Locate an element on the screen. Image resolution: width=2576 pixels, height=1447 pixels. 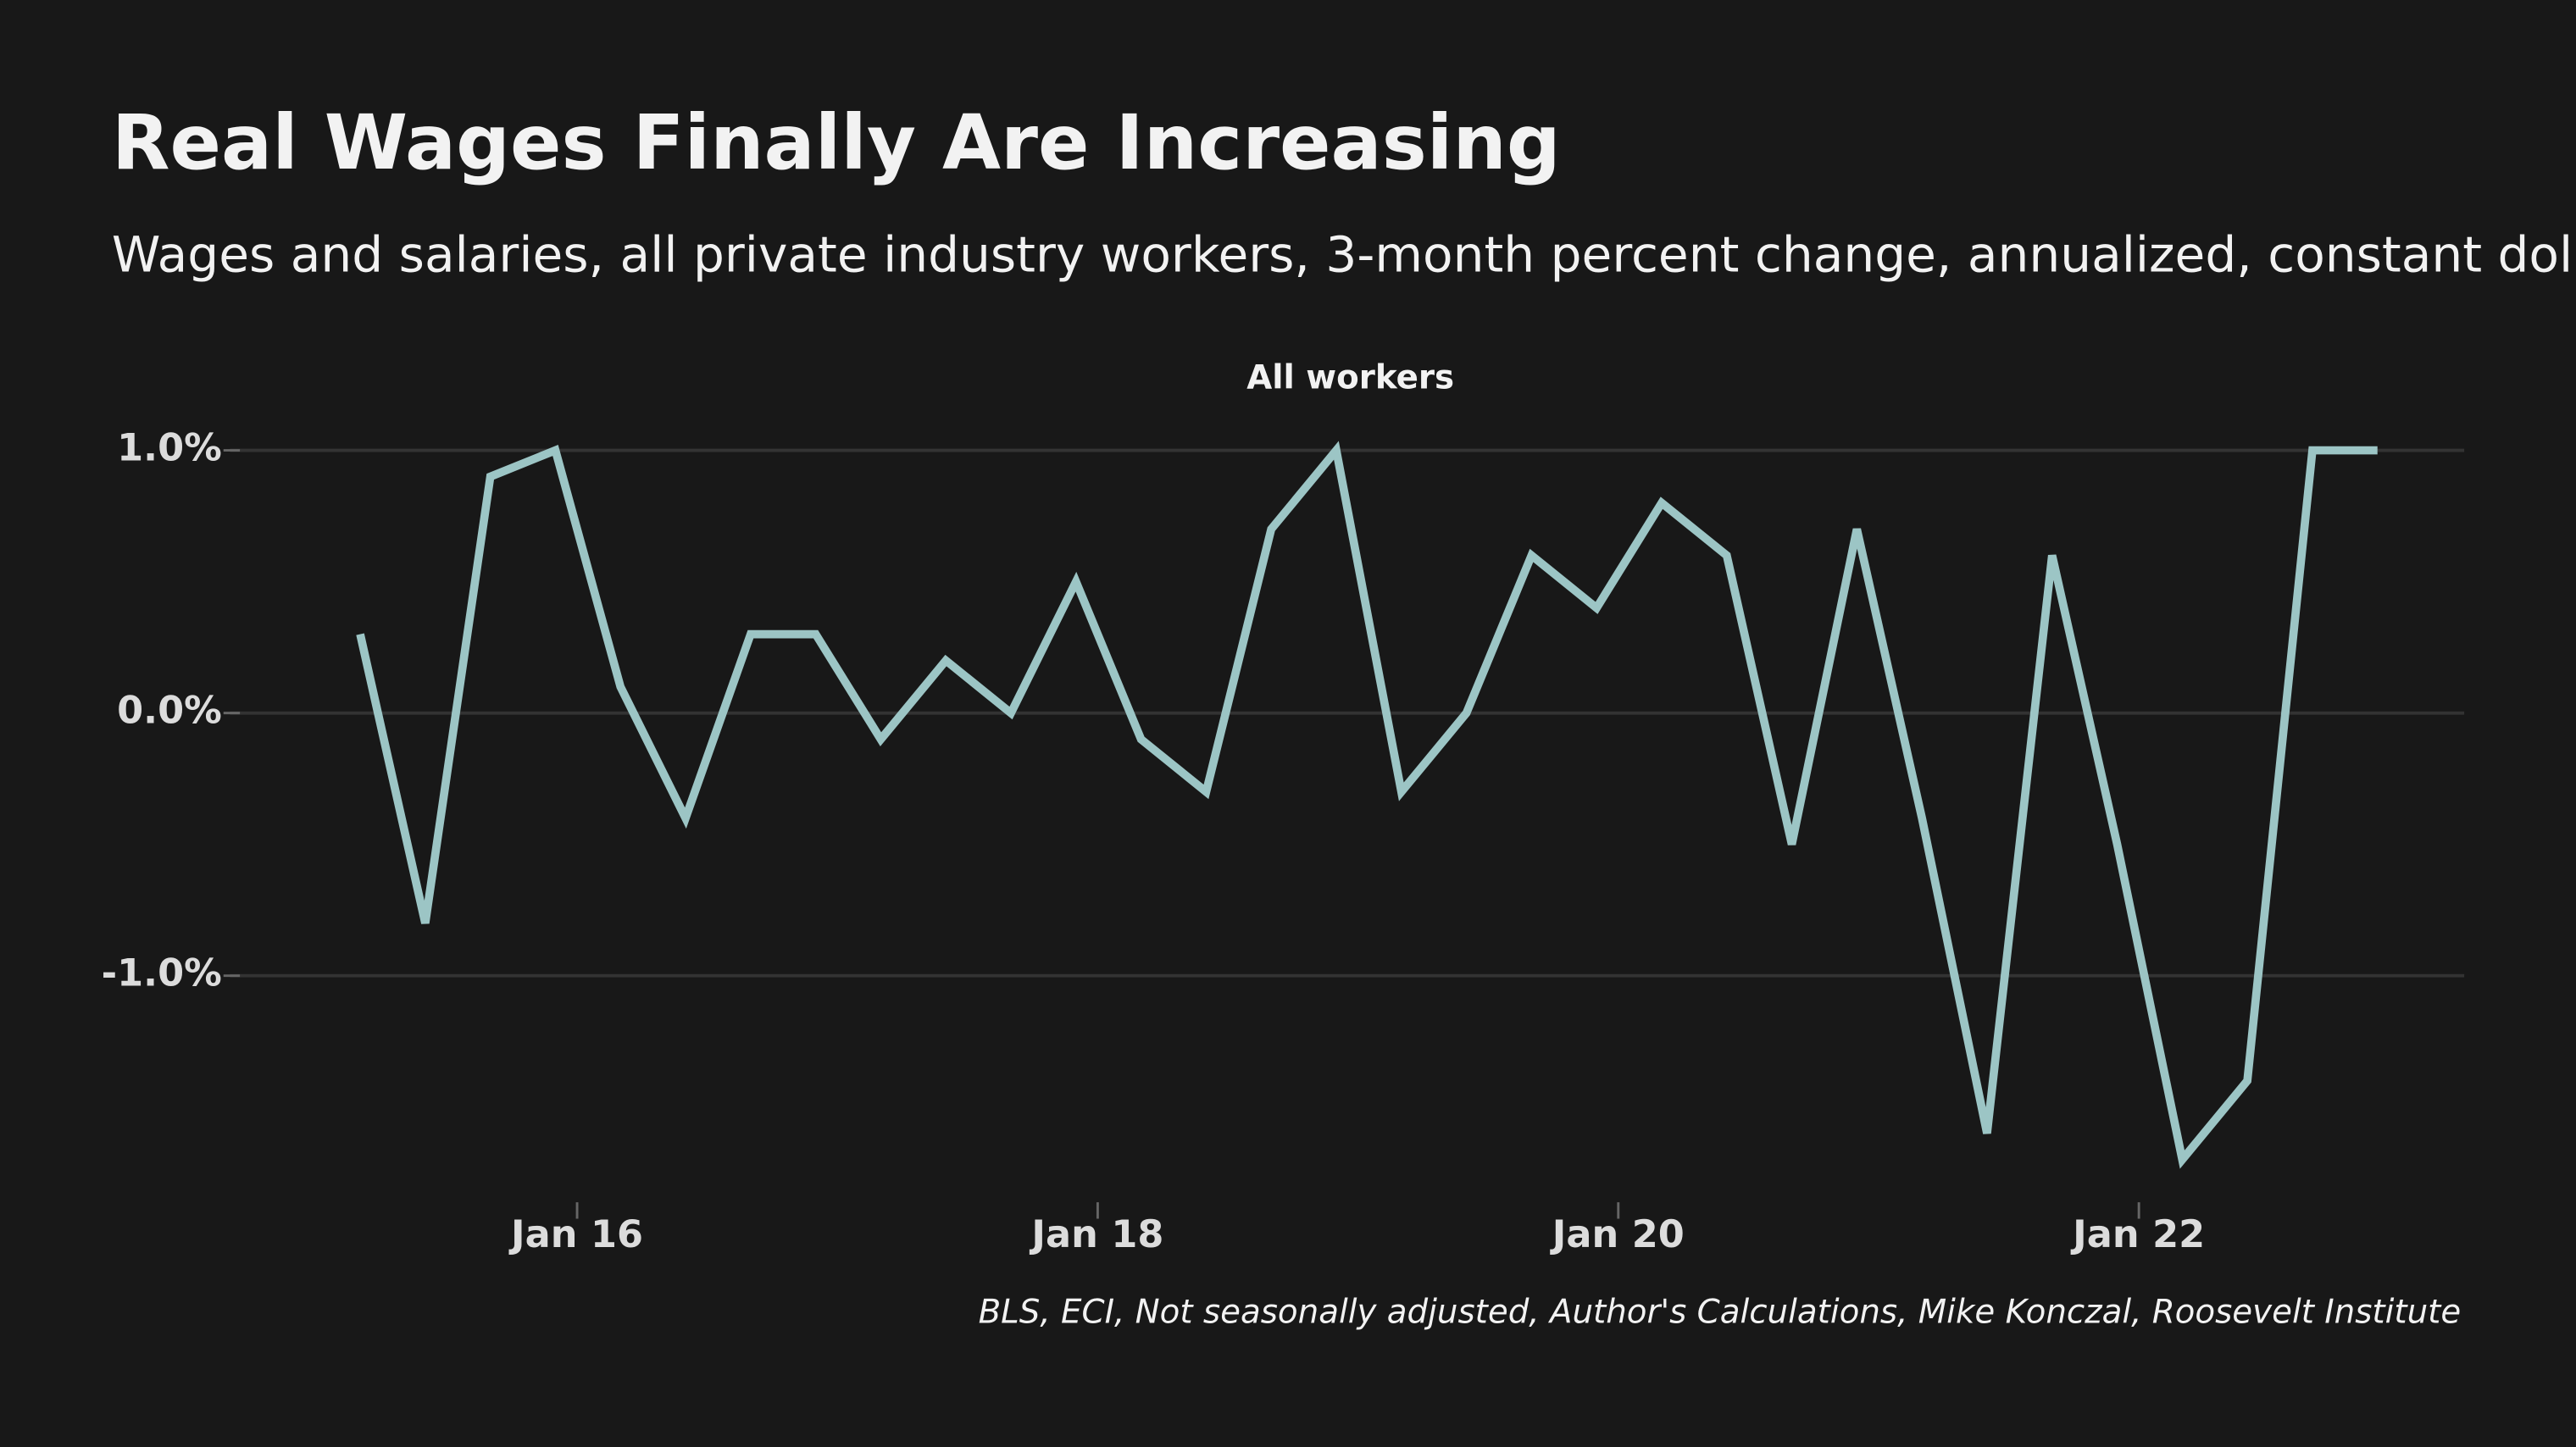
x-tick-label: Jan 18 is located at coordinates (1096, 1234).